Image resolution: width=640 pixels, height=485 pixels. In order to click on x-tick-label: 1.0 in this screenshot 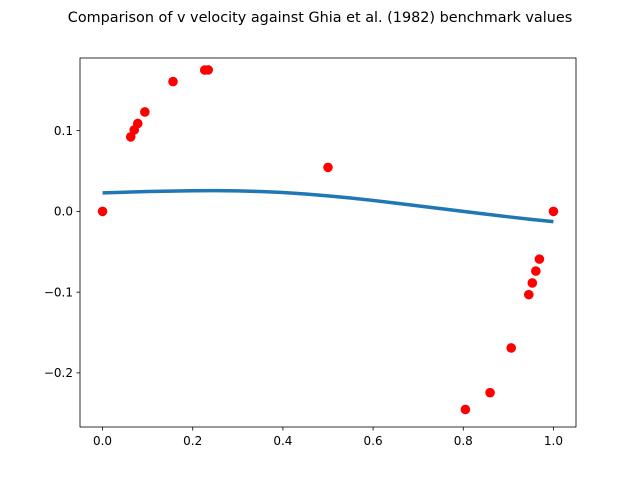, I will do `click(553, 441)`.